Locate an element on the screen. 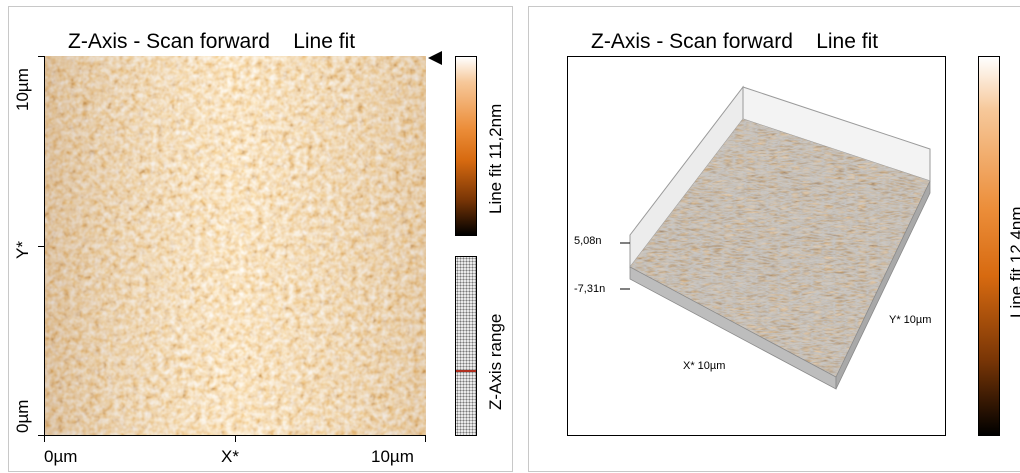  z-min-label: -7,31n is located at coordinates (590, 289).